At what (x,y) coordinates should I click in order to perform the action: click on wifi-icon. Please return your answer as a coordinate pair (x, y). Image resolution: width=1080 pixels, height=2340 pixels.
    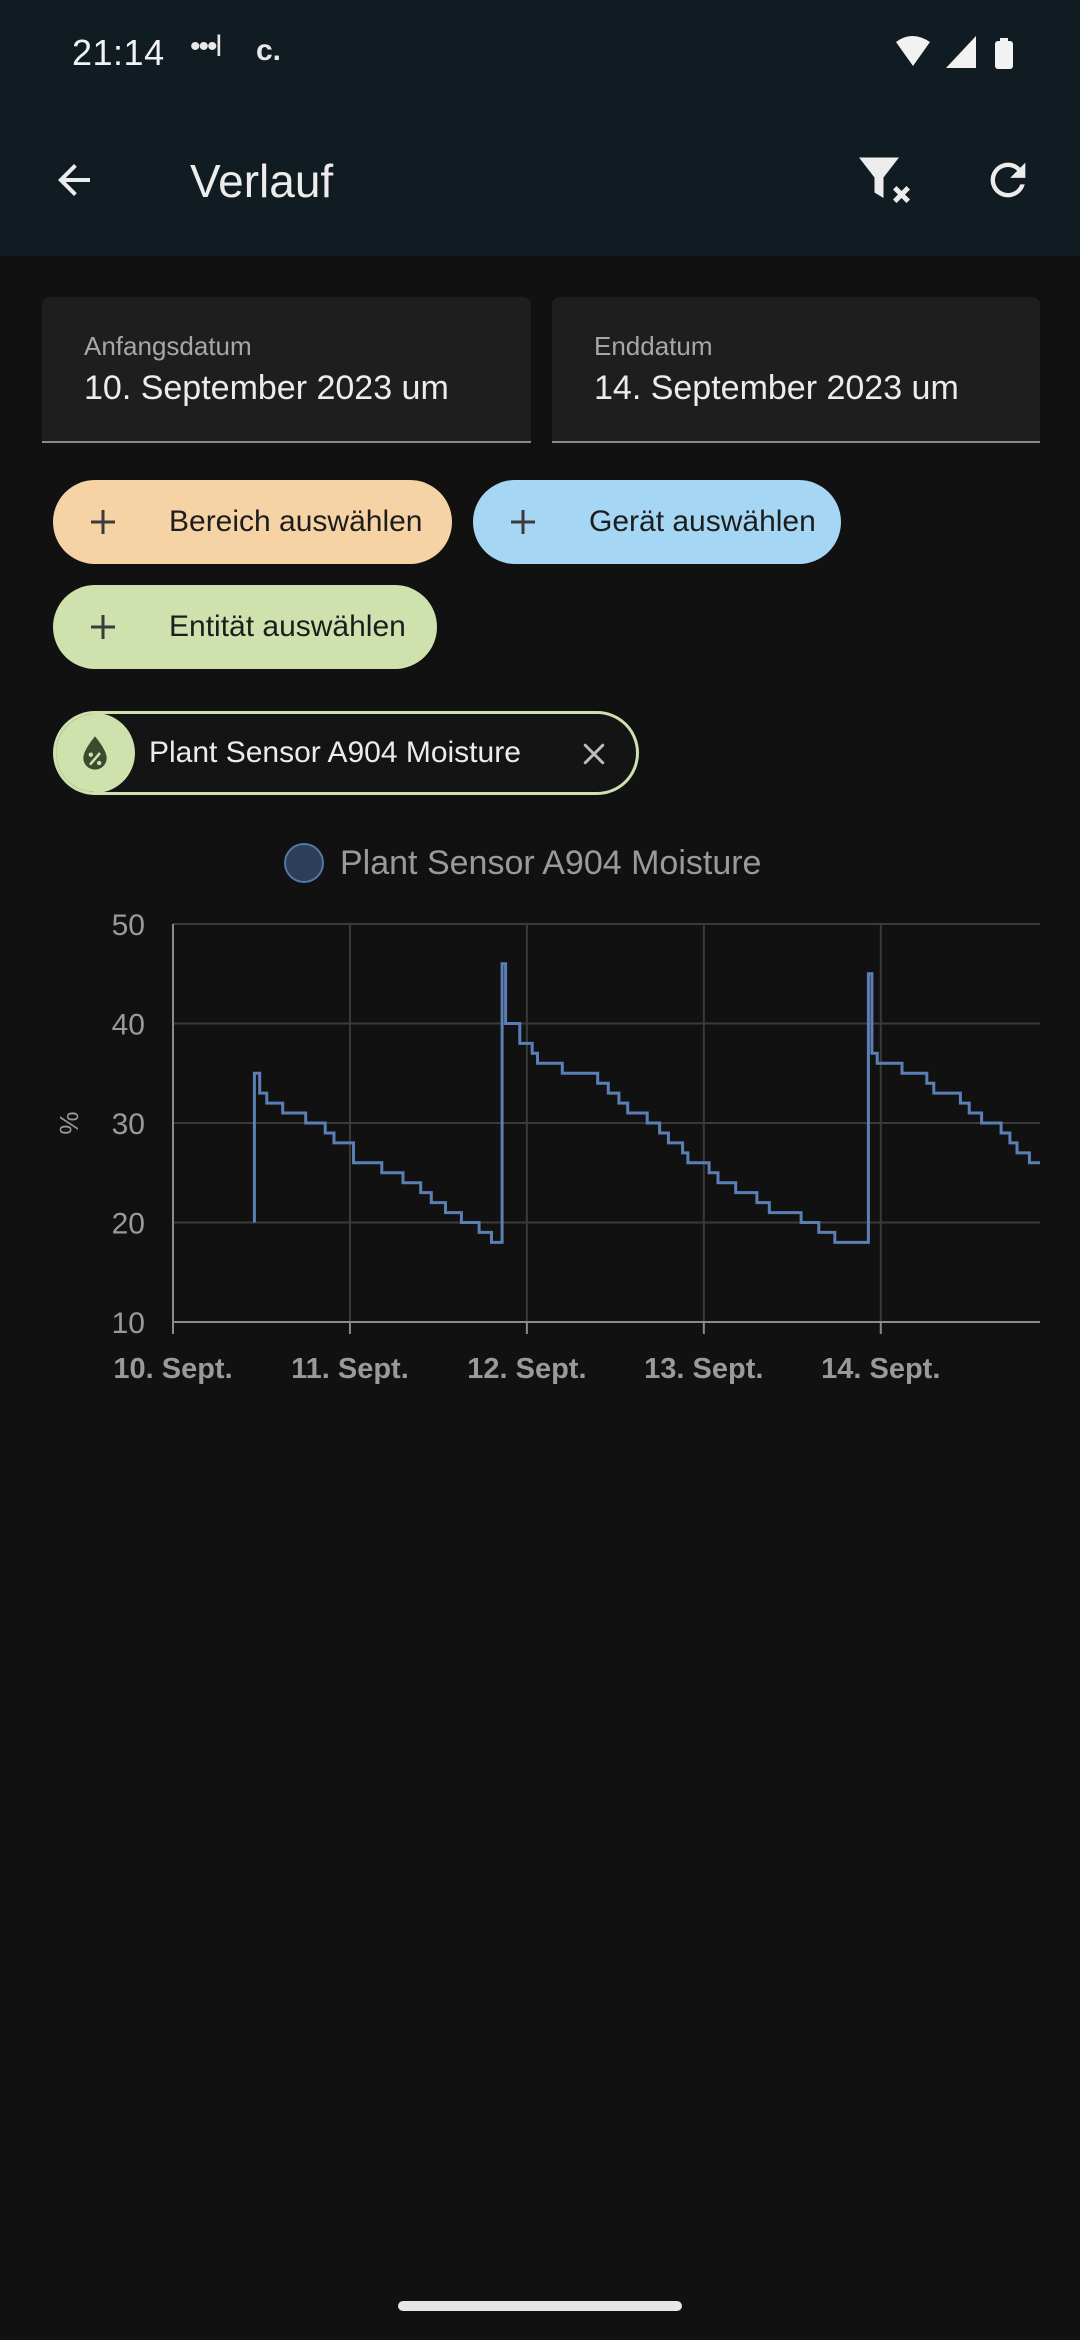
    Looking at the image, I should click on (913, 51).